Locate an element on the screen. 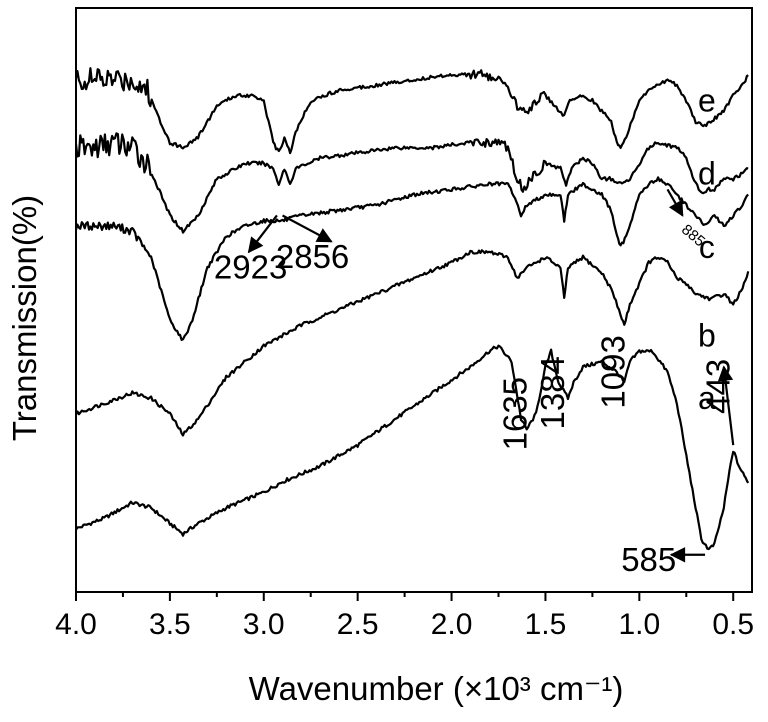  annotation-label-1635: 1635 is located at coordinates (515, 413).